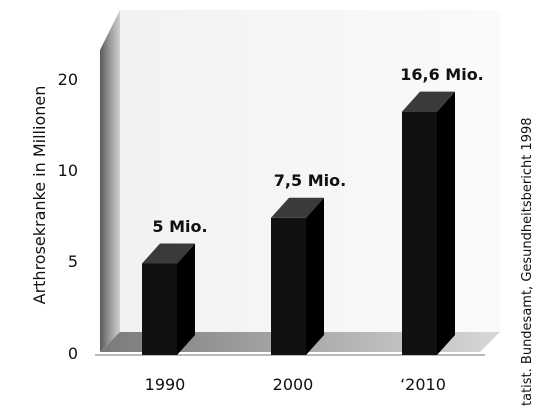 This screenshot has height=408, width=537. Describe the element at coordinates (110, 181) in the screenshot. I see `chart-left-wall` at that location.